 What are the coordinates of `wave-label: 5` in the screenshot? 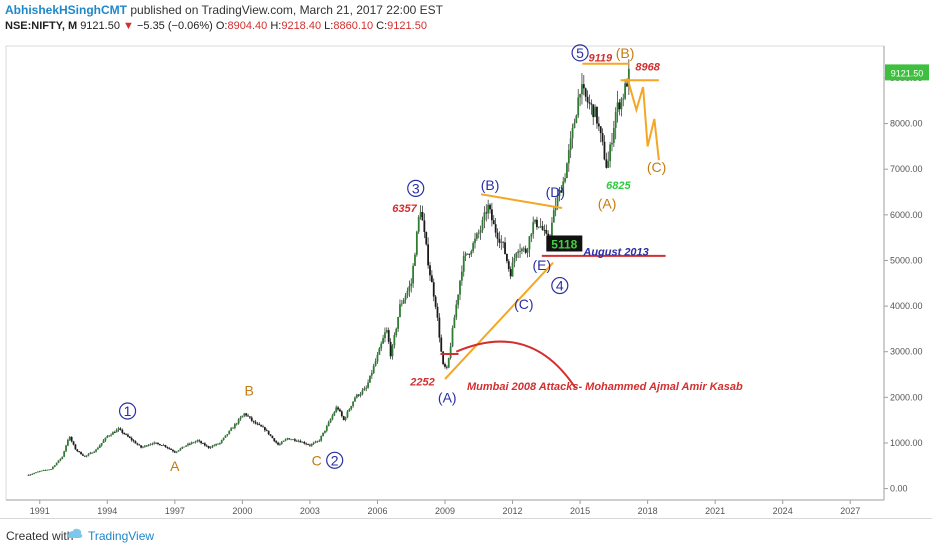 It's located at (580, 53).